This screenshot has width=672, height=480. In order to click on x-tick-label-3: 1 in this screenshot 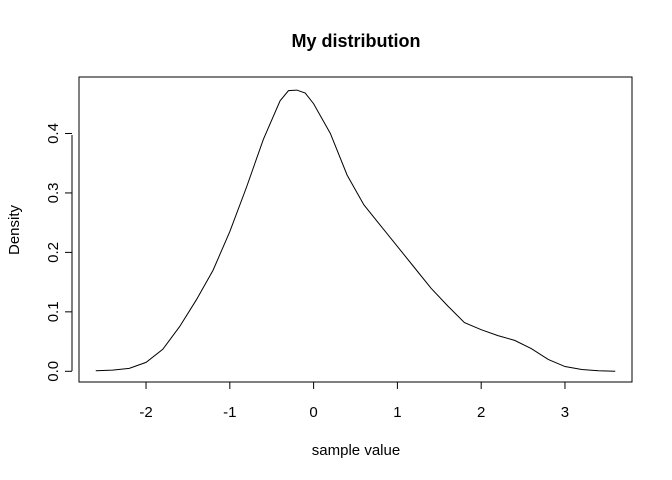, I will do `click(397, 412)`.